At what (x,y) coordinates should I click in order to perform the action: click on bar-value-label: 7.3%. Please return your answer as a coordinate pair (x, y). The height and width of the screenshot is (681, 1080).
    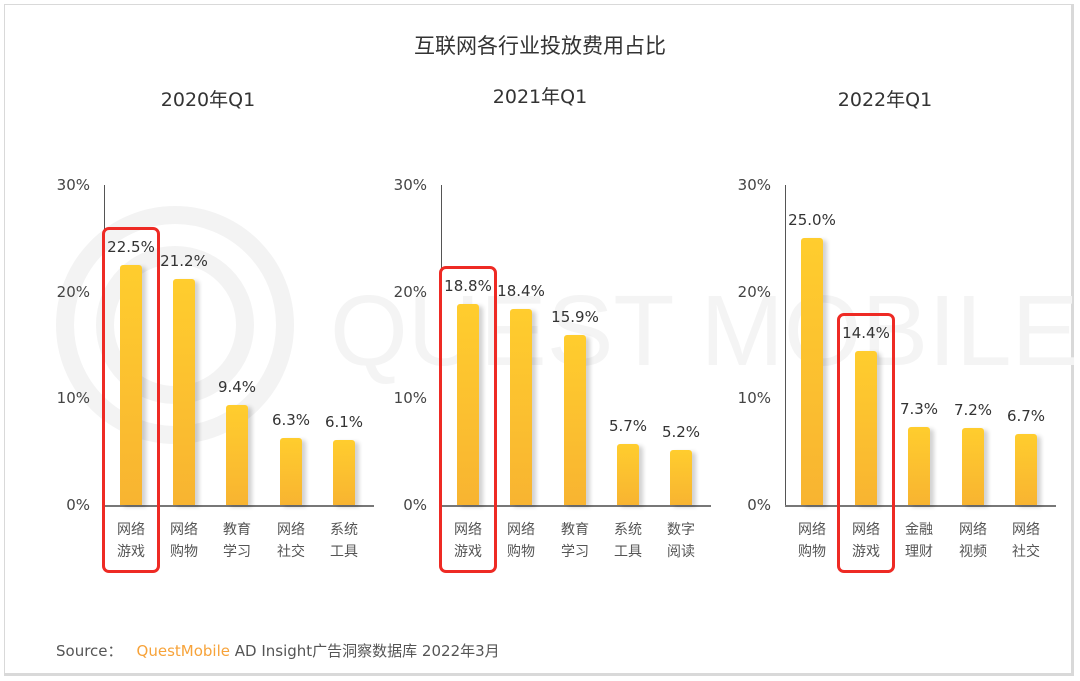
    Looking at the image, I should click on (919, 409).